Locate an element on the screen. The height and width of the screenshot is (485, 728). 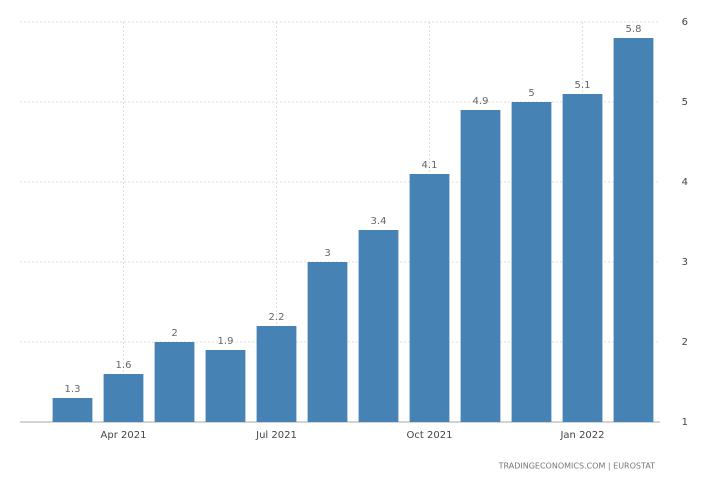
data-label: 3.4 is located at coordinates (379, 221).